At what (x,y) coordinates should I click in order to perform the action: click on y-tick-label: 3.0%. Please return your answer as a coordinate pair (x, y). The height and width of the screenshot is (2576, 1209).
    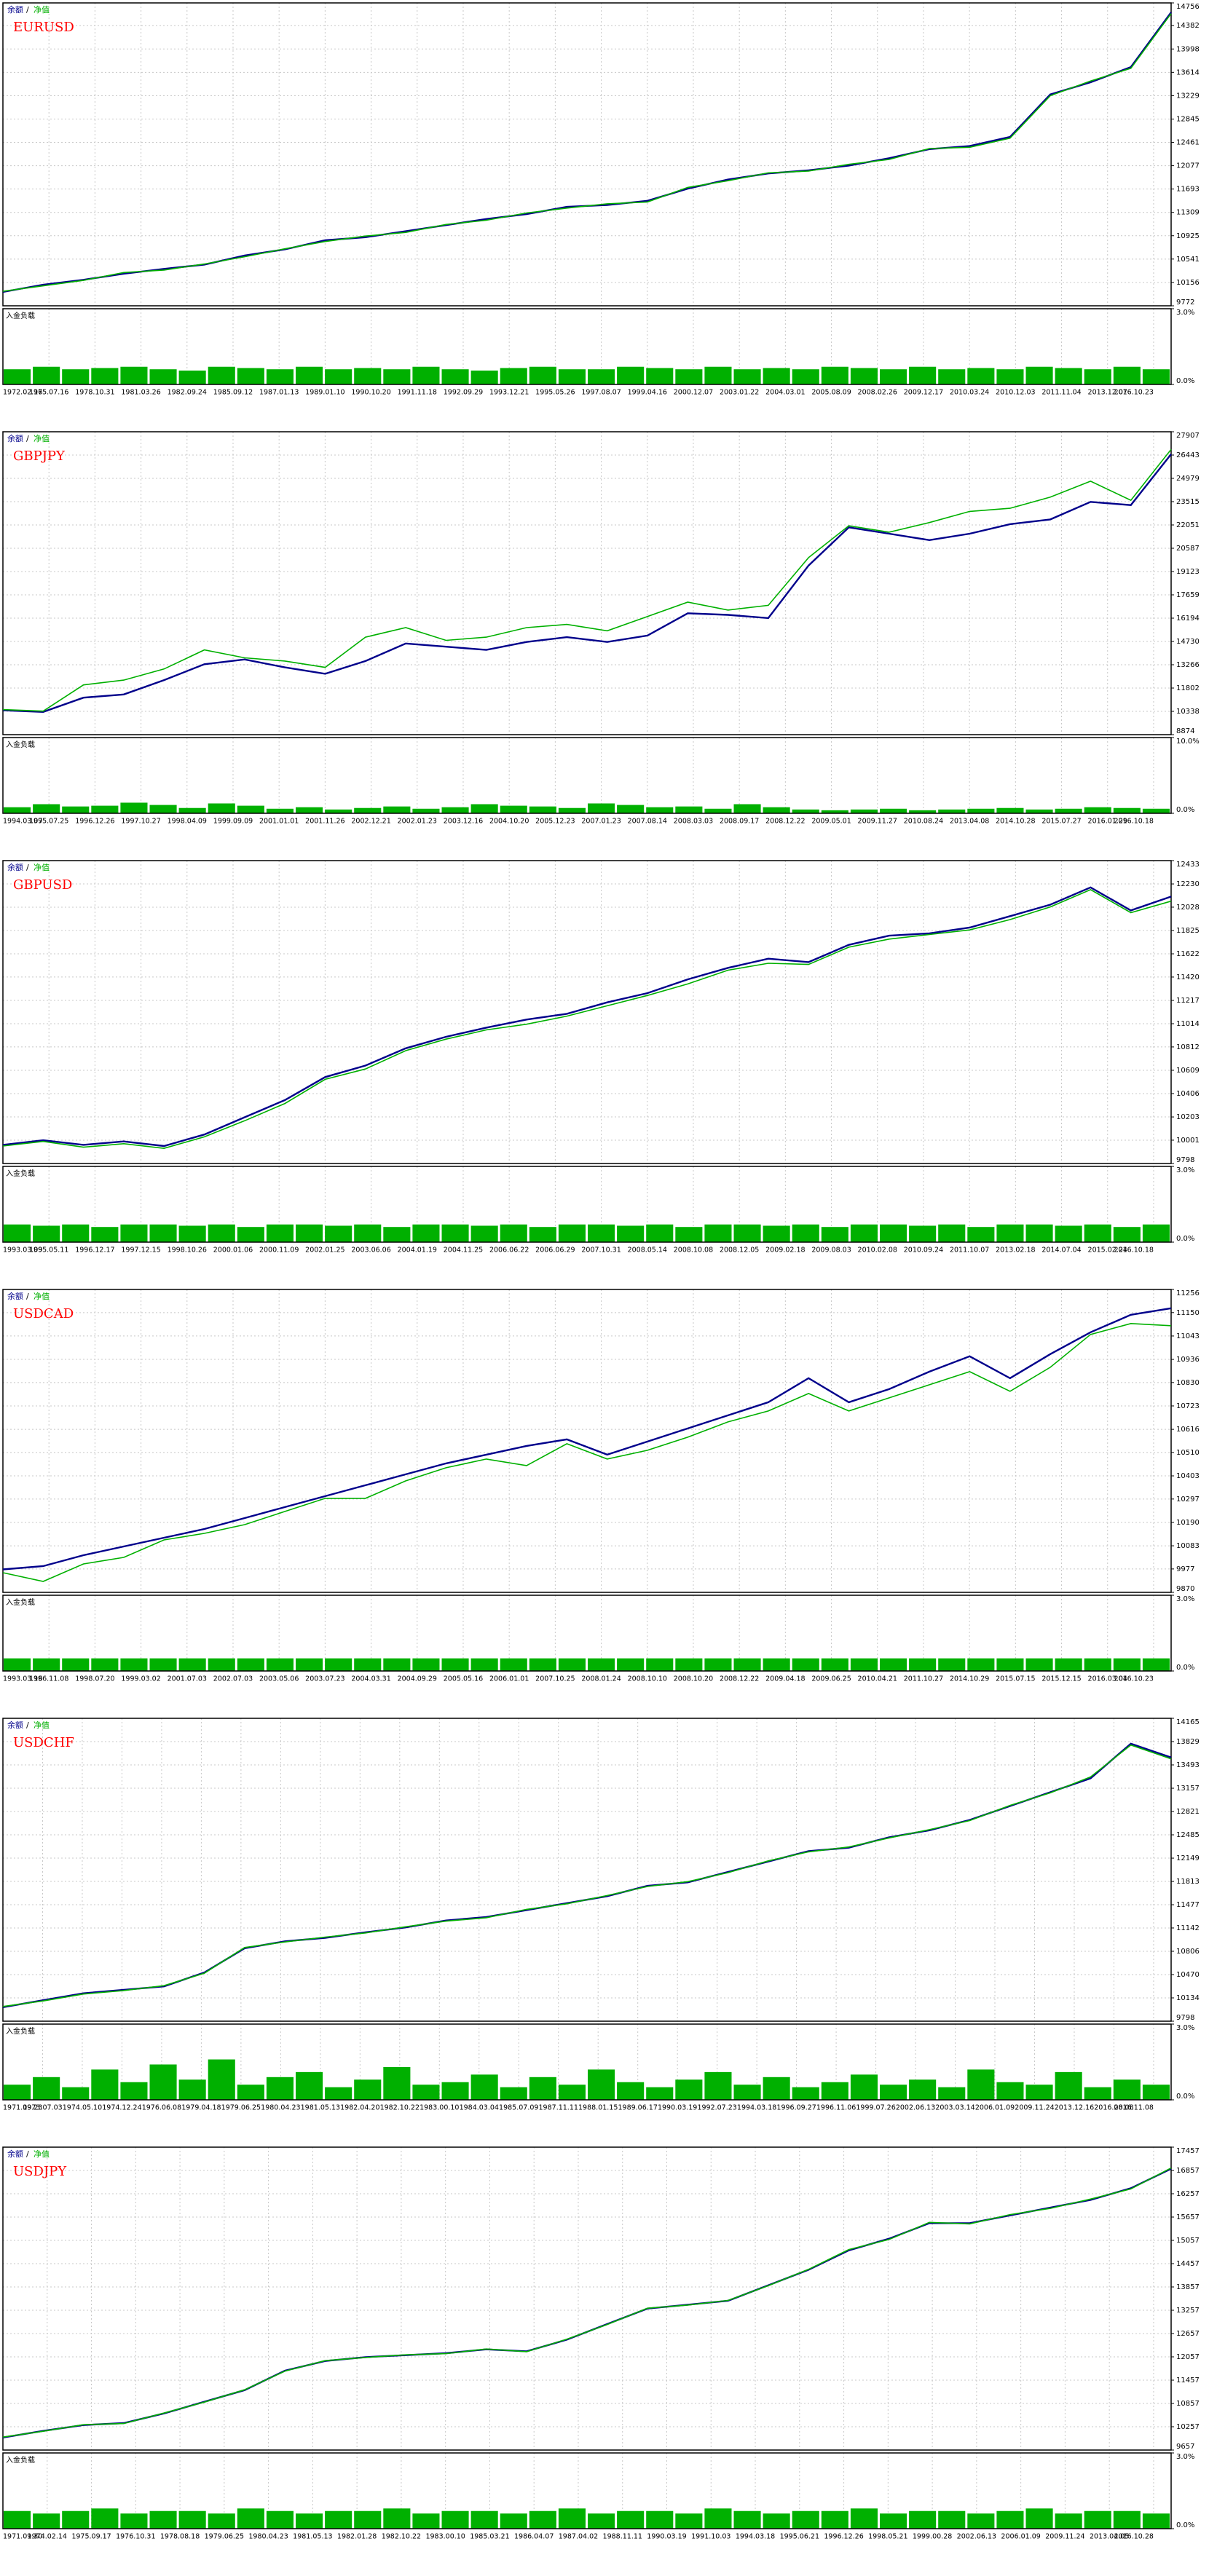
    Looking at the image, I should click on (1185, 2028).